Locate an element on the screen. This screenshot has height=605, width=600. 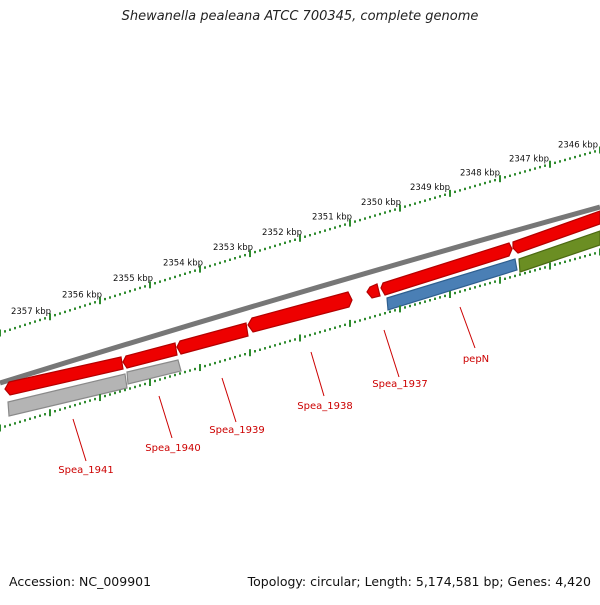
gene-spea-1937 is located at coordinates (446, 269).